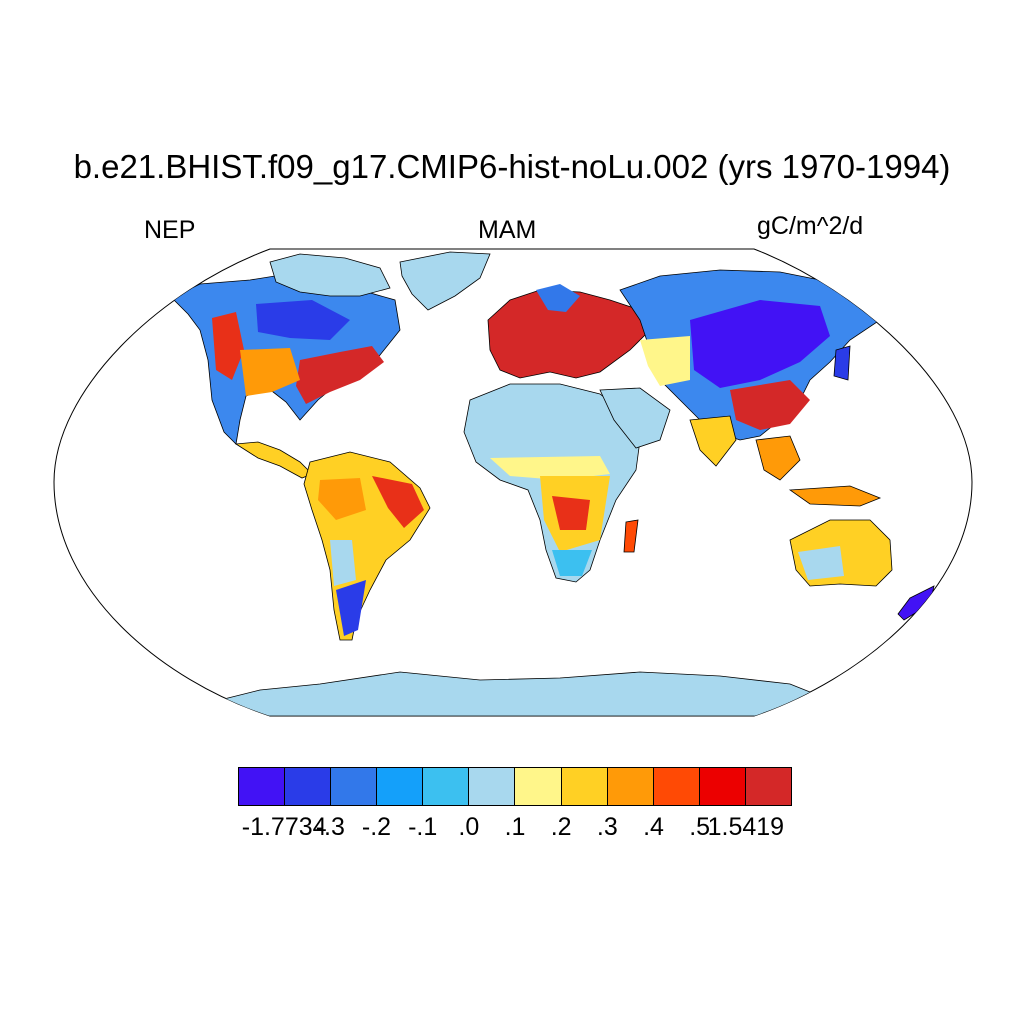  What do you see at coordinates (507, 230) in the screenshot?
I see `season-label: MAM` at bounding box center [507, 230].